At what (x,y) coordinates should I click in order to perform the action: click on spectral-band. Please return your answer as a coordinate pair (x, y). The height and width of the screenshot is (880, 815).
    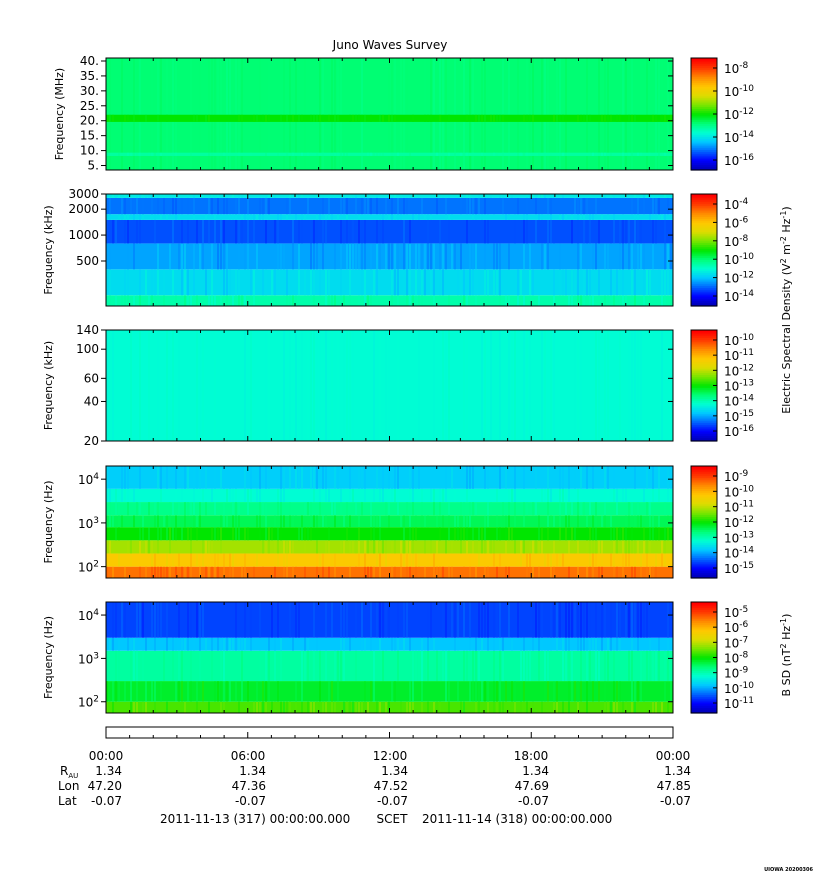
    Looking at the image, I should click on (389, 495).